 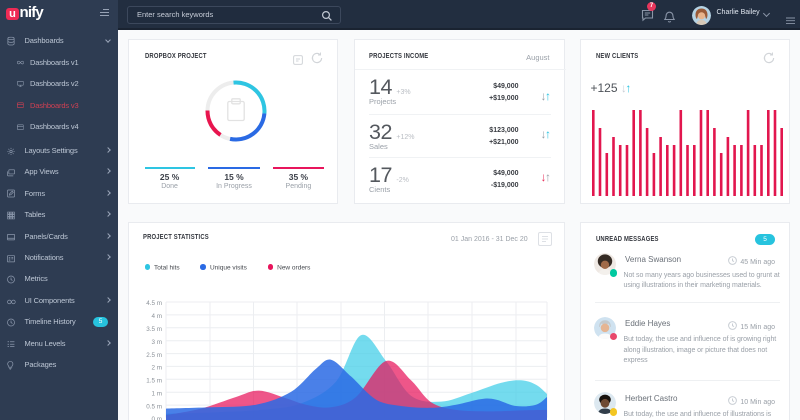 I want to click on svg-text: 4.5 m, so click(x=154, y=303).